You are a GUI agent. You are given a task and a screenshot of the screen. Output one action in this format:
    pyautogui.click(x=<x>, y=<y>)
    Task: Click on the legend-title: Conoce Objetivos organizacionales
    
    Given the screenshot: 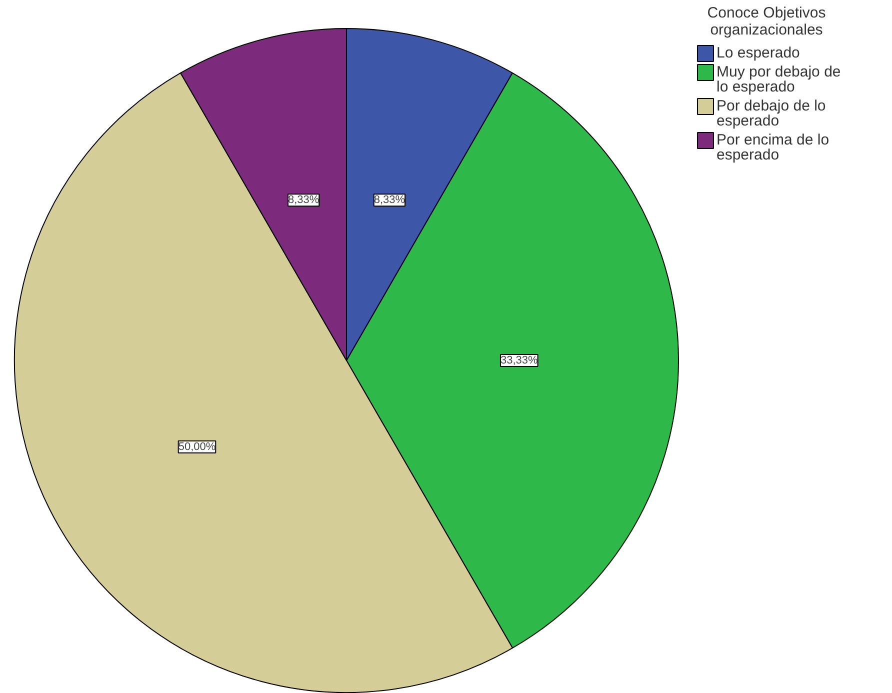 What is the action you would take?
    pyautogui.click(x=766, y=21)
    